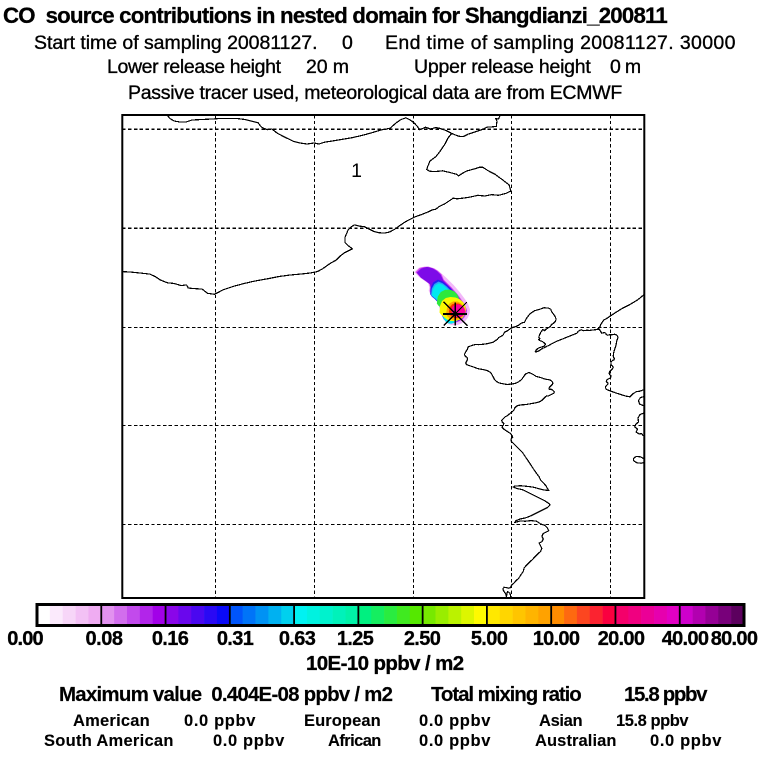 Image resolution: width=768 pixels, height=768 pixels. I want to click on svg-text: 1, so click(356, 171).